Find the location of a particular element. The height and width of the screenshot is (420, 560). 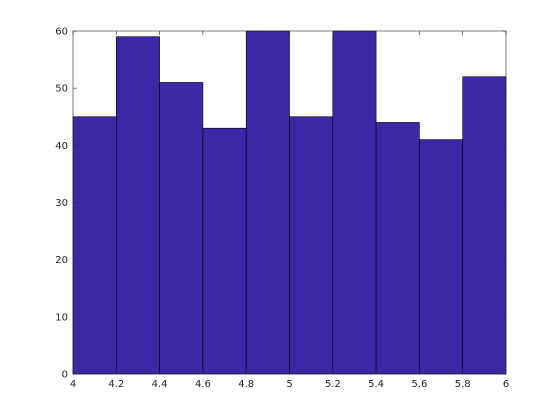

x-tick-label: 6 is located at coordinates (506, 384).